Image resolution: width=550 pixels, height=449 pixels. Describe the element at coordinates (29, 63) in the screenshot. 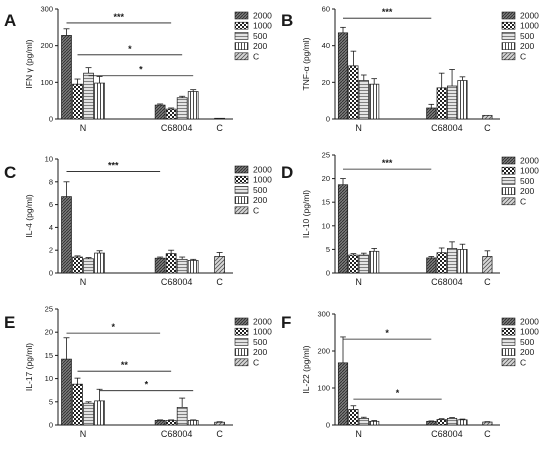

I see `y-axis-title: IFN γ (pg/ml)` at that location.